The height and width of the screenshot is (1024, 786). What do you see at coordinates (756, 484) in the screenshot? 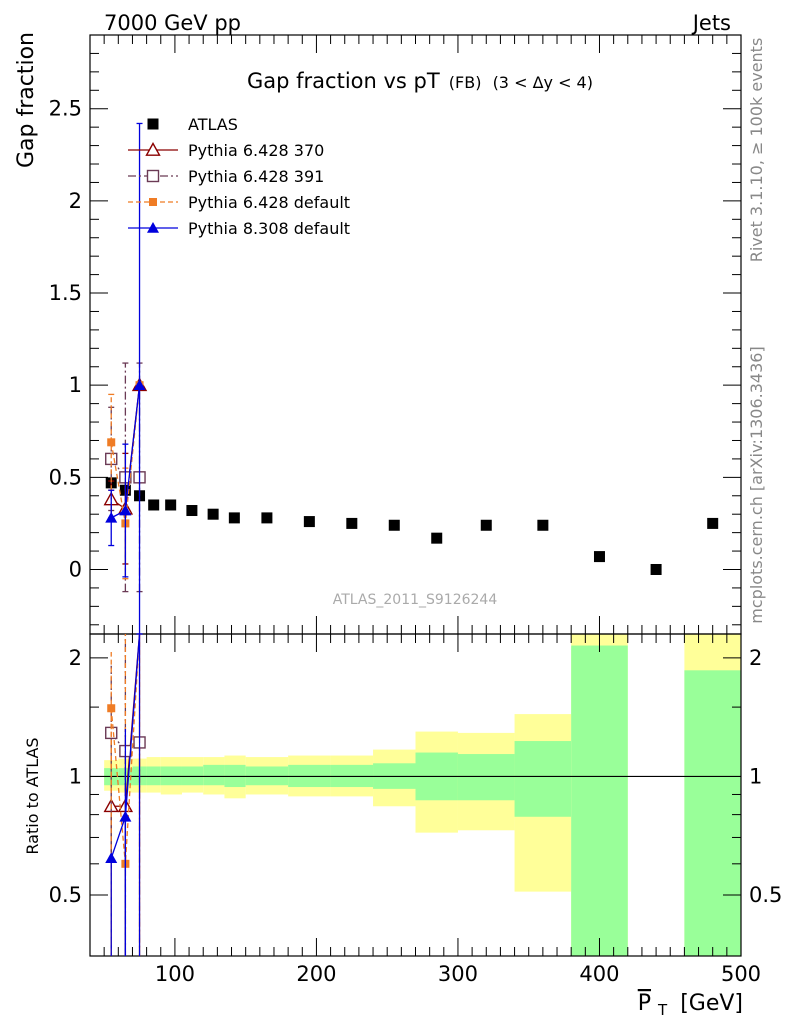
I see `mcplots-label: mcplots.cern.ch [arXiv:1306.3436]` at bounding box center [756, 484].